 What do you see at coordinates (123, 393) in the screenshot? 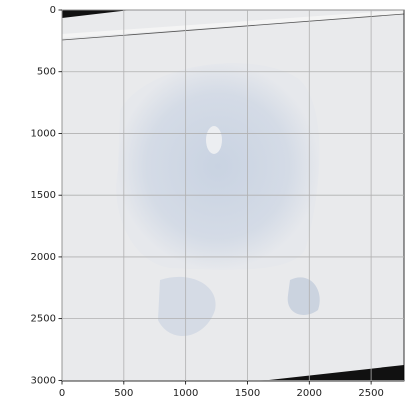
I see `x-tick-label: 500` at bounding box center [123, 393].